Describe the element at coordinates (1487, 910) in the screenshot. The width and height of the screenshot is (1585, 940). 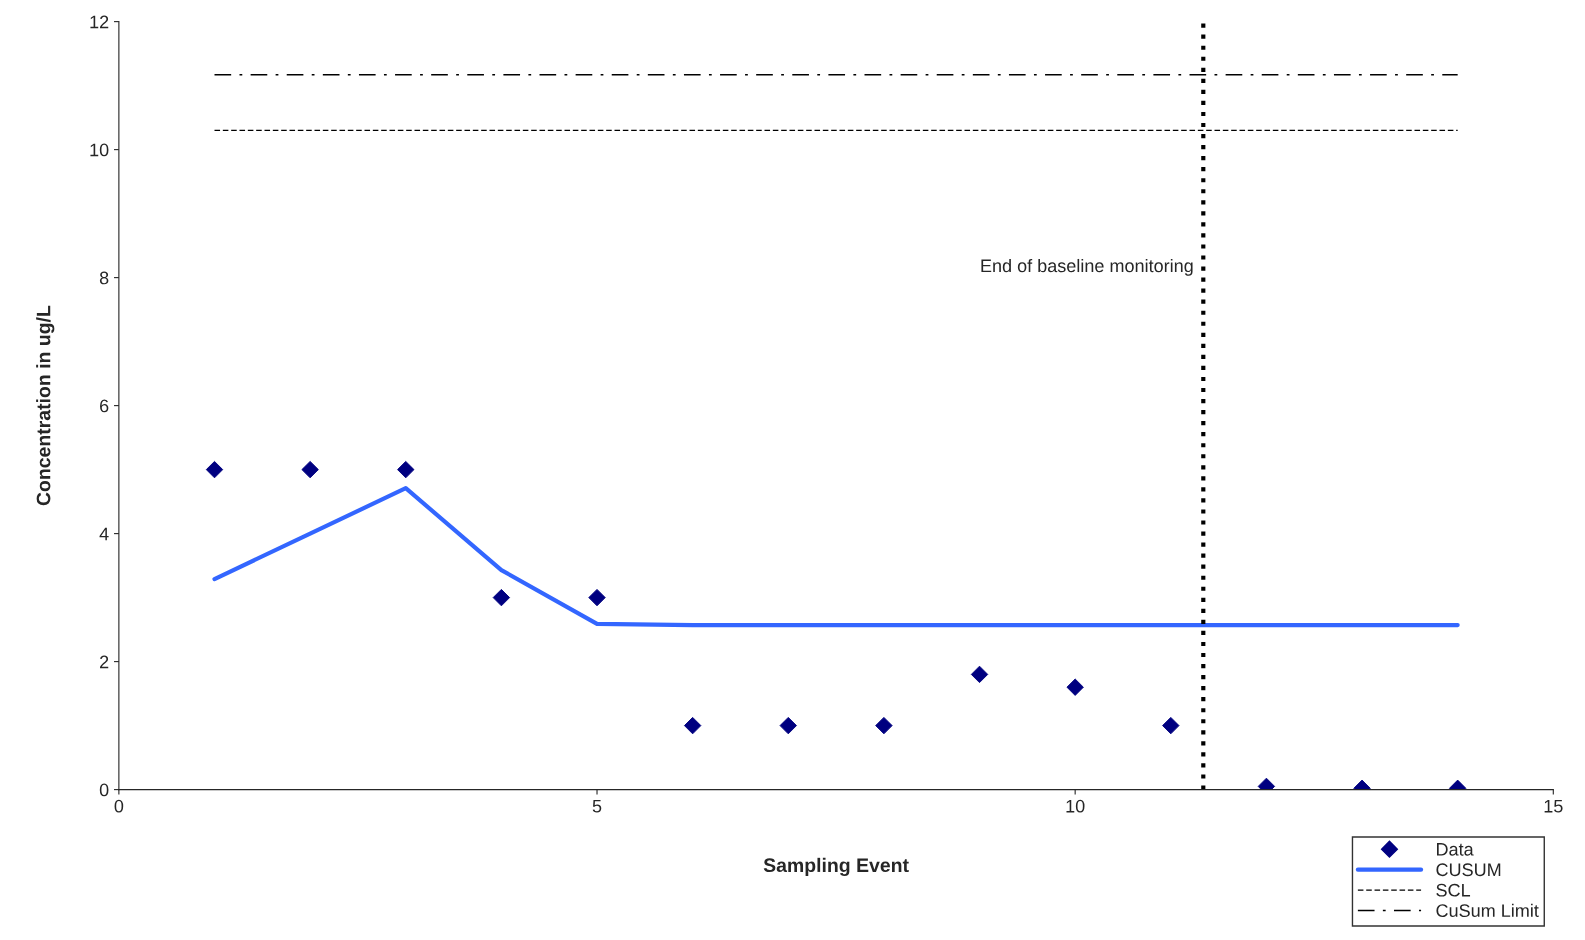
I see `legend-label: CuSum Limit` at that location.